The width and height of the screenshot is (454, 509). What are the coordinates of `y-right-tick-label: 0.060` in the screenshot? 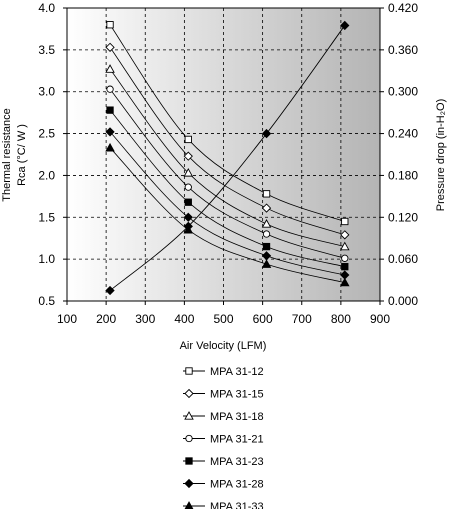 It's located at (403, 259).